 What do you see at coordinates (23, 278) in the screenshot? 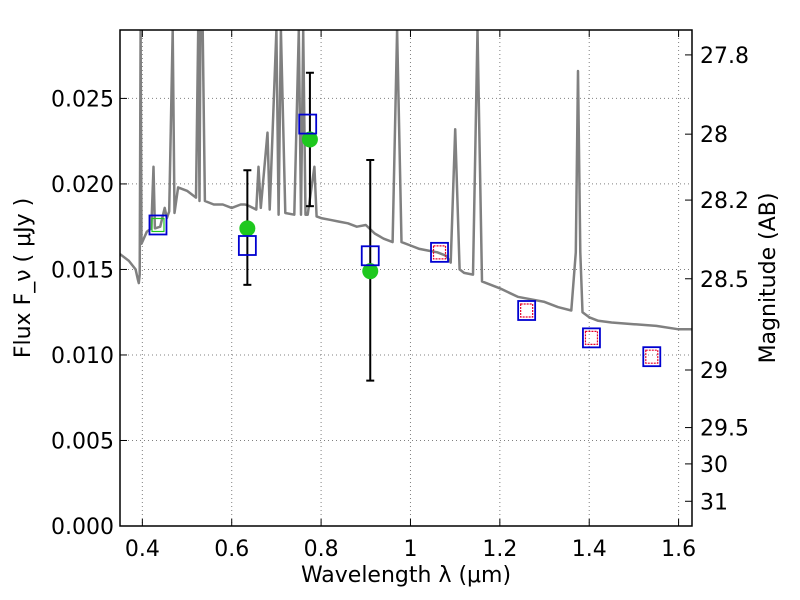
I see `y-axis-label: Flux F_ν ( μJy )` at bounding box center [23, 278].